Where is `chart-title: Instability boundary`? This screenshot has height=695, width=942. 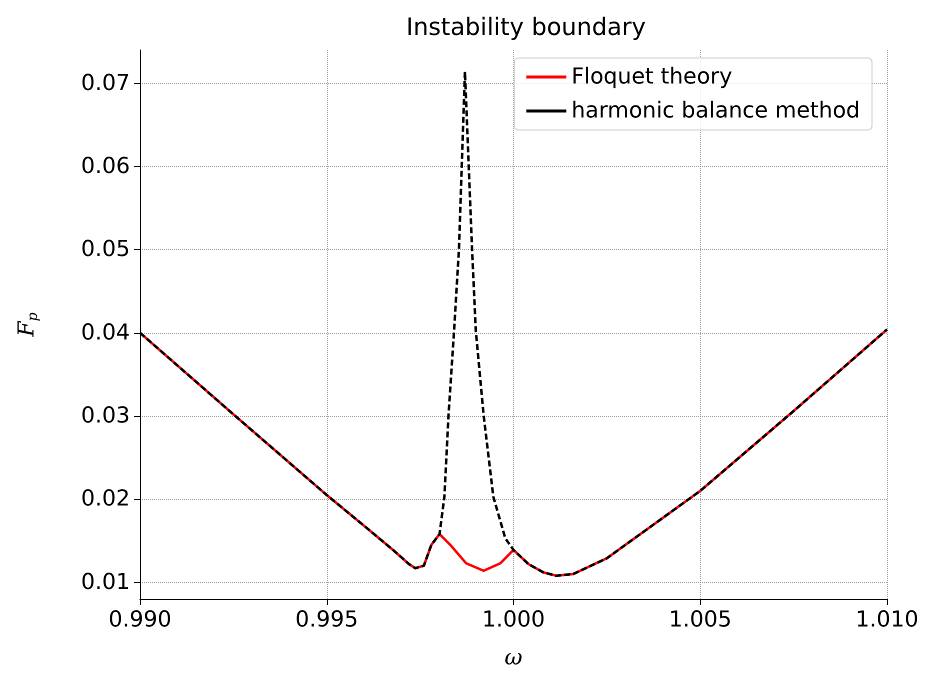
chart-title: Instability boundary is located at coordinates (526, 27).